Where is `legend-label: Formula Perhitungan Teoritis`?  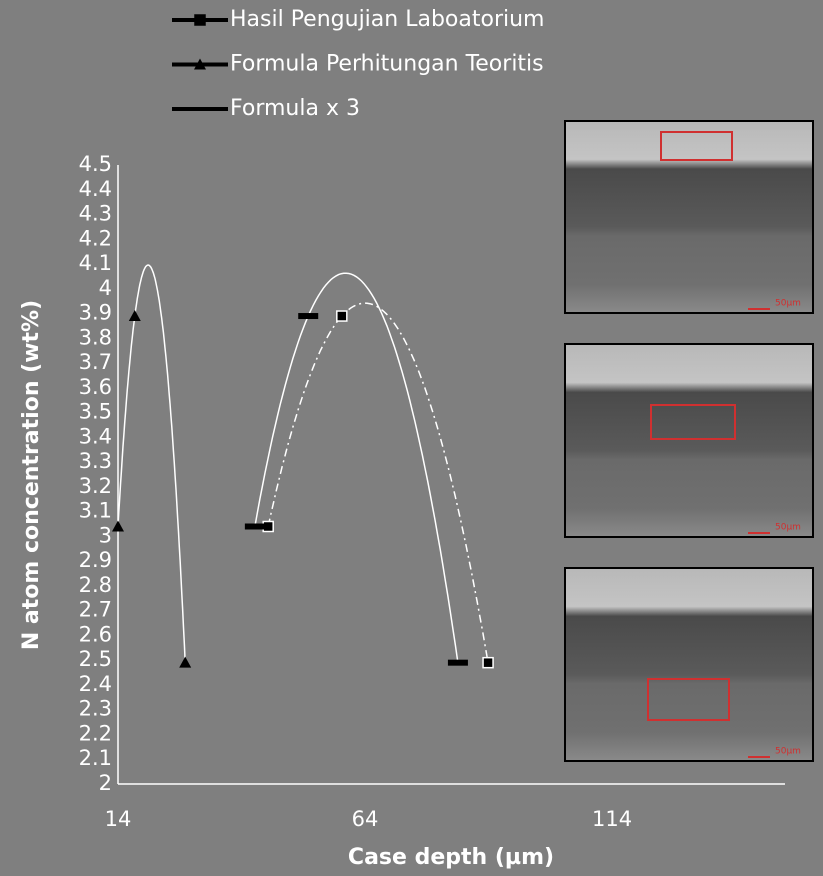
legend-label: Formula Perhitungan Teoritis is located at coordinates (387, 64).